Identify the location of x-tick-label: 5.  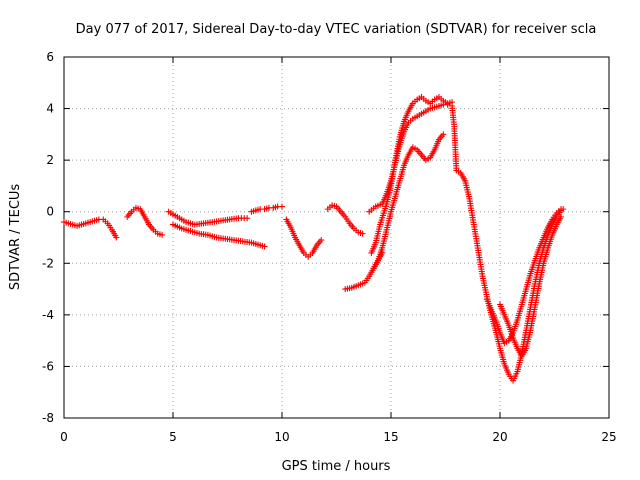
(173, 437).